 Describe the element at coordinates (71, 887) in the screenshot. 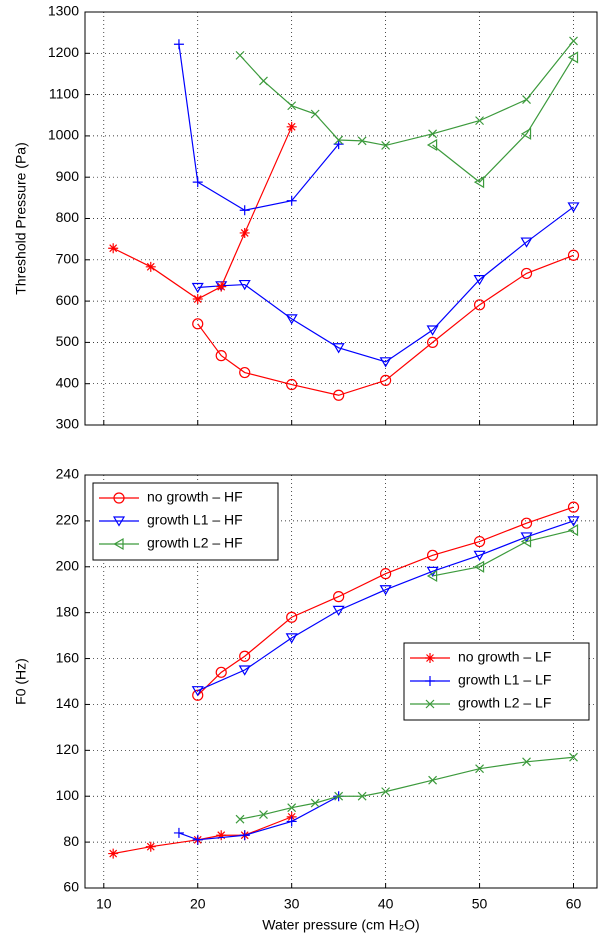

I see `y-tick-label: 60` at that location.